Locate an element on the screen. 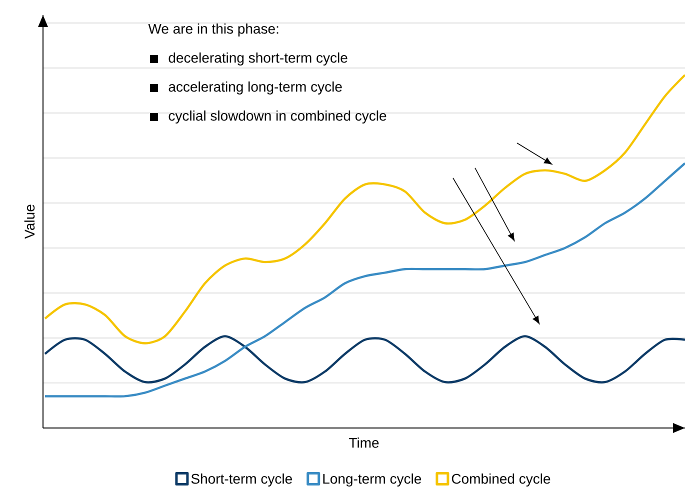 Image resolution: width=685 pixels, height=503 pixels. text: We are in this phase: is located at coordinates (213, 30).